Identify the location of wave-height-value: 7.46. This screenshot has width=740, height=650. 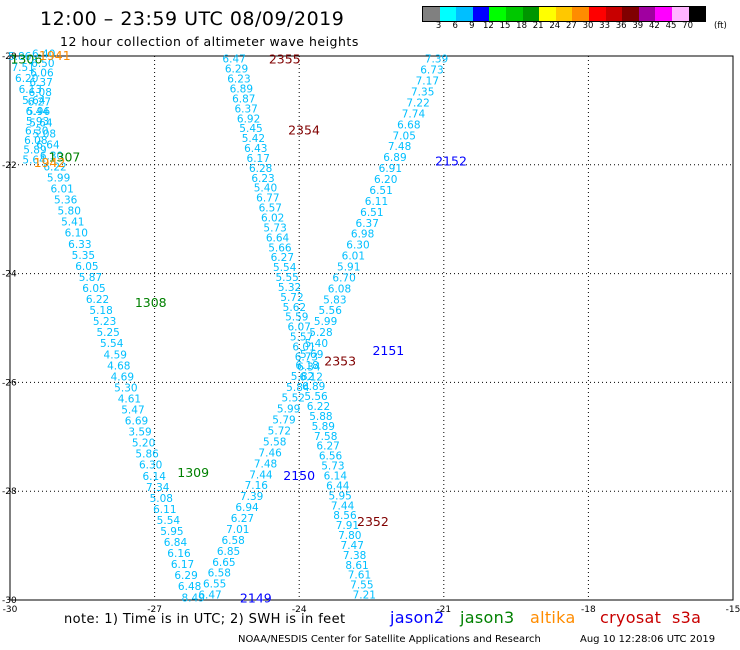
(270, 453).